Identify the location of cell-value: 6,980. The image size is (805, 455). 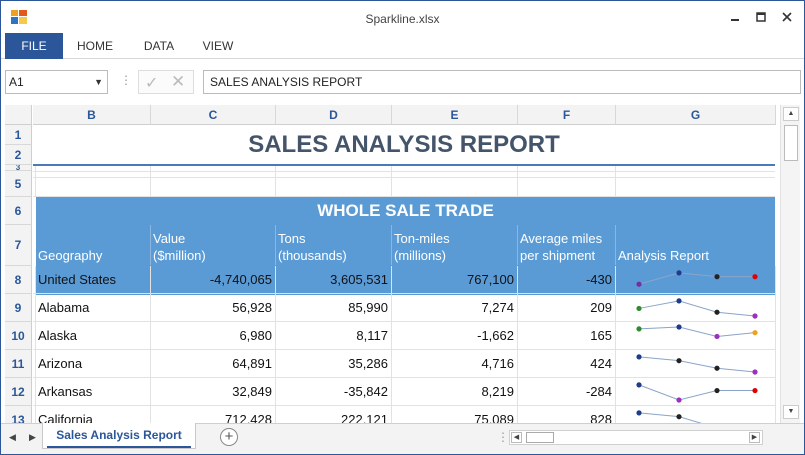
(255, 335).